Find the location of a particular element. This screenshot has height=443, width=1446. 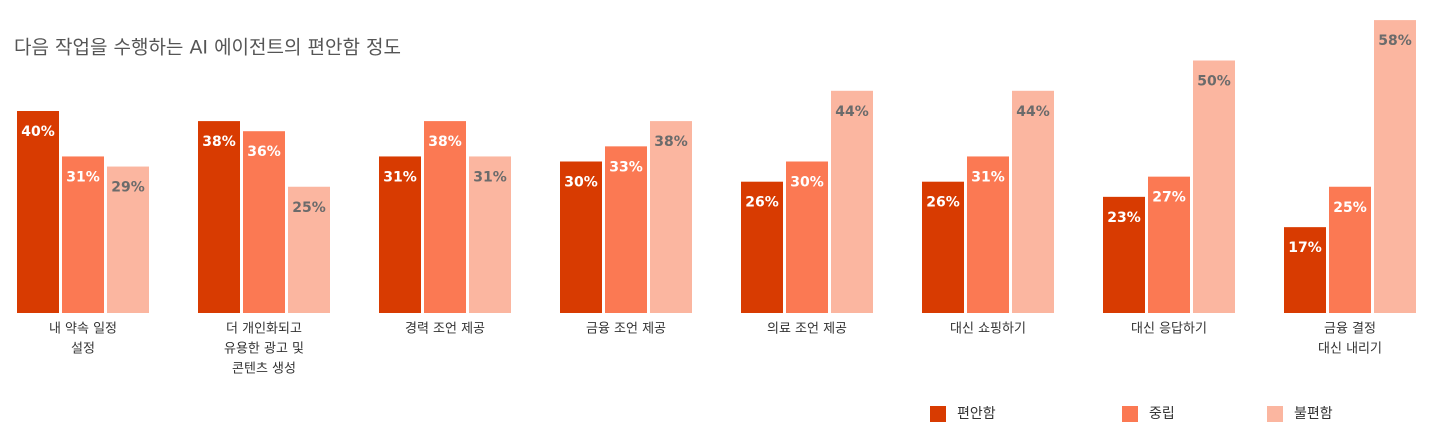

value-label: 29% is located at coordinates (128, 188).